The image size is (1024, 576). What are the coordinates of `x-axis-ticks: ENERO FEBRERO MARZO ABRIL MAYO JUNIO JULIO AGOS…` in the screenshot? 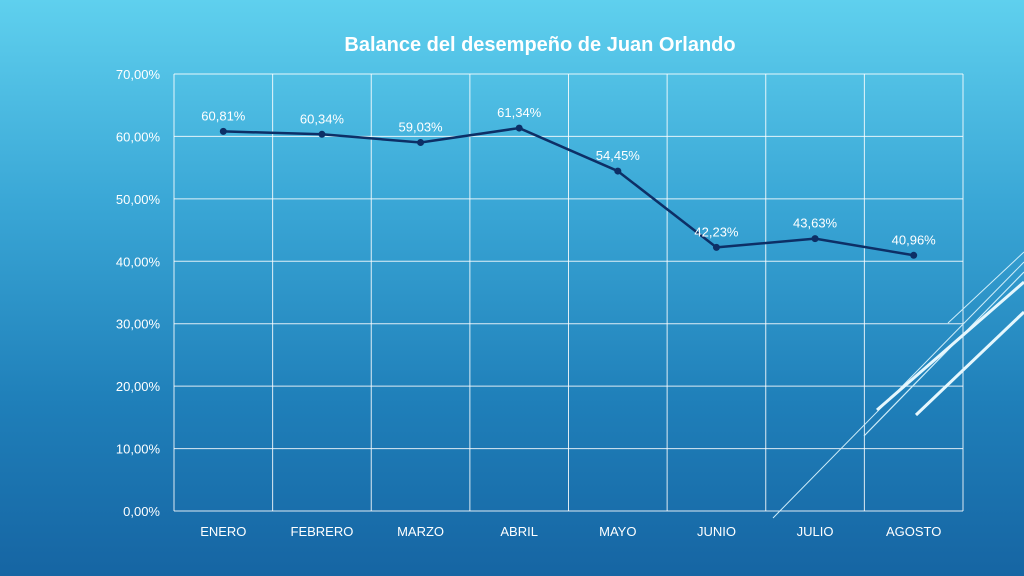 It's located at (570, 531).